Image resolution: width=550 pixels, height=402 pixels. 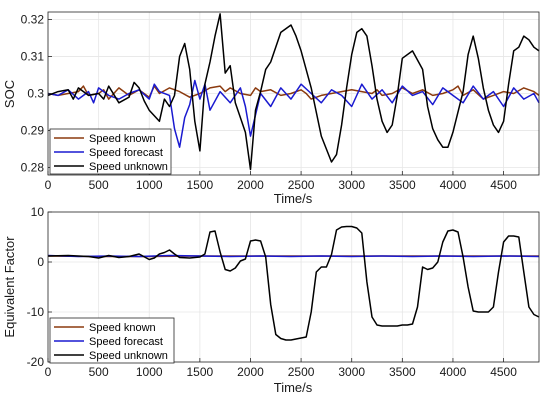 I want to click on ef-y-axis-label: Equivalent Factor, so click(x=9, y=287).